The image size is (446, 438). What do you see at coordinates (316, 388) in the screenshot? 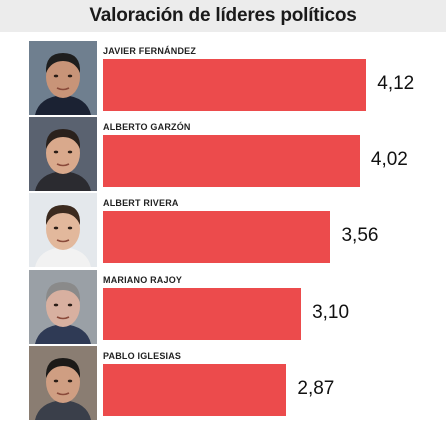
I see `data-label: 2,87` at bounding box center [316, 388].